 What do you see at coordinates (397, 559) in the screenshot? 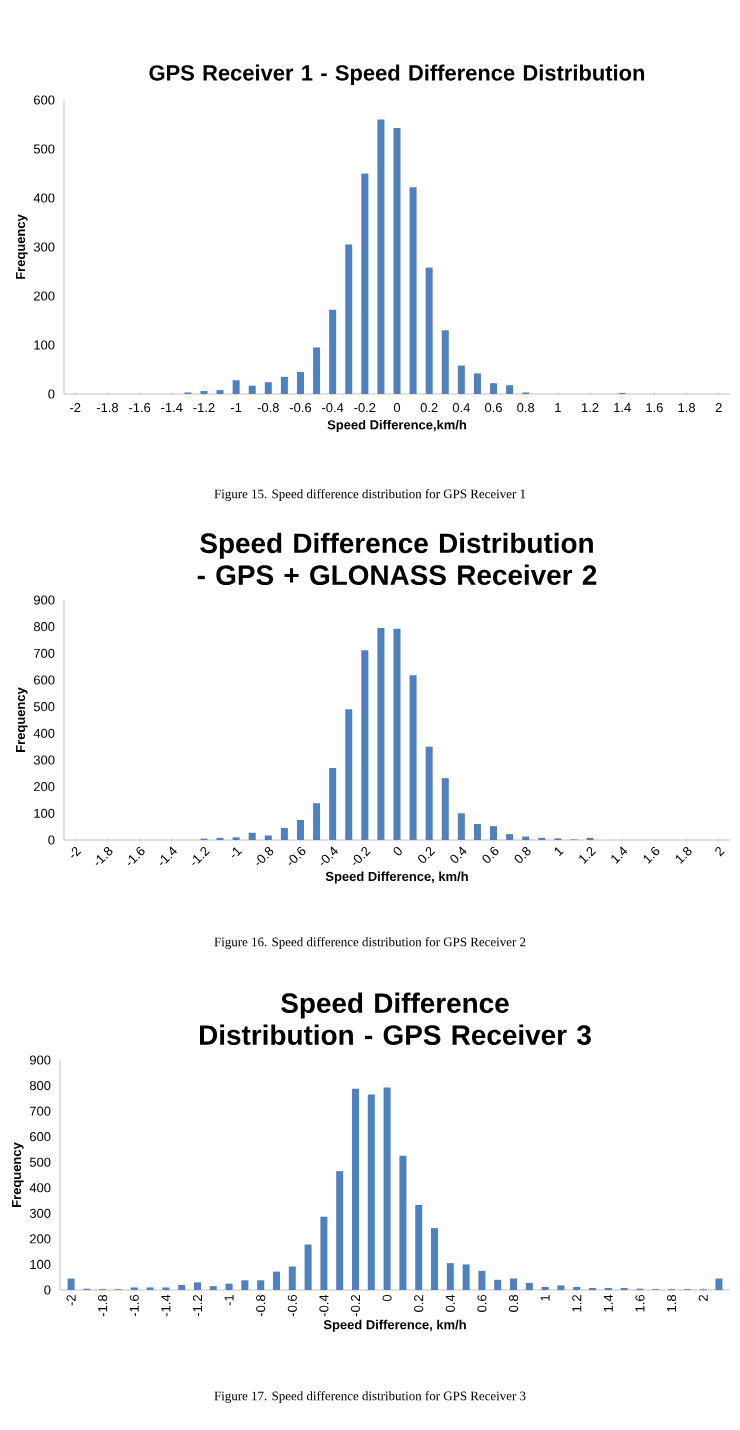
I see `chart-title: Speed Difference Distribution - GPS + GLONASS Receiver 2` at bounding box center [397, 559].